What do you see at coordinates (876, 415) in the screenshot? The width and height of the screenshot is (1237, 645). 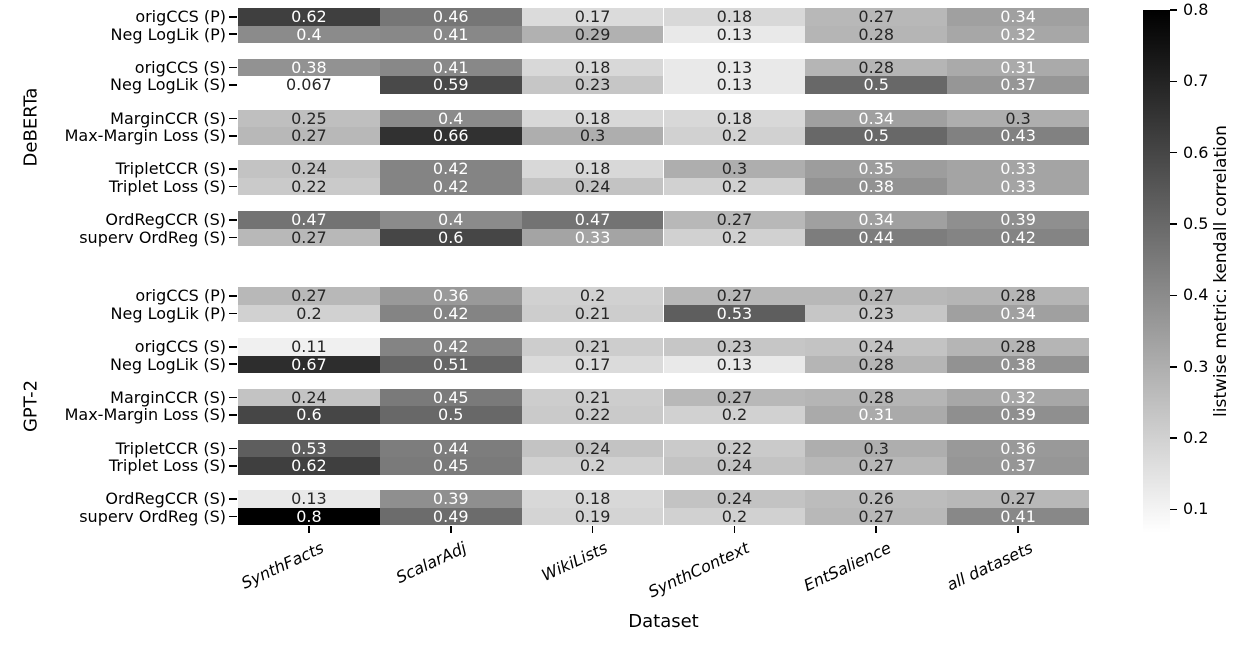 I see `heatmap-cell: 0.31` at bounding box center [876, 415].